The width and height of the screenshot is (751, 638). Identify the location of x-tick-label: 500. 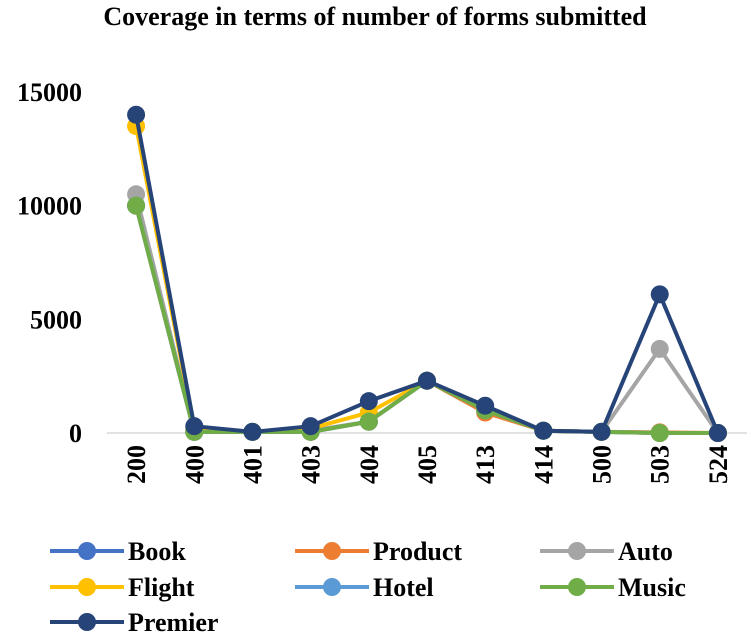
(602, 464).